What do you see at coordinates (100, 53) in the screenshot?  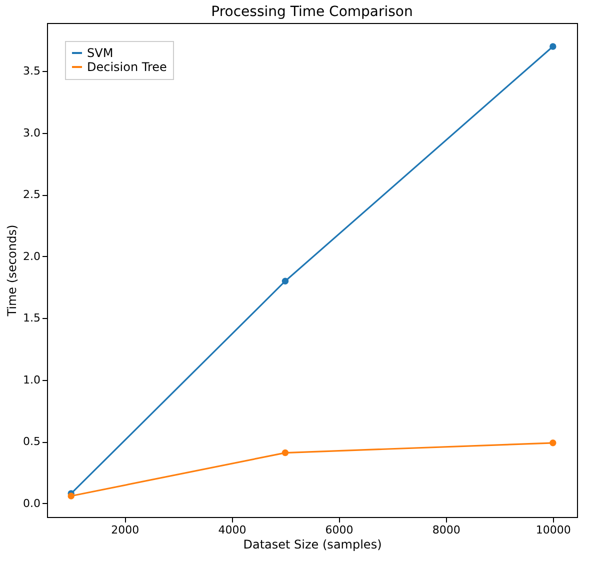 I see `legend-label: SVM` at bounding box center [100, 53].